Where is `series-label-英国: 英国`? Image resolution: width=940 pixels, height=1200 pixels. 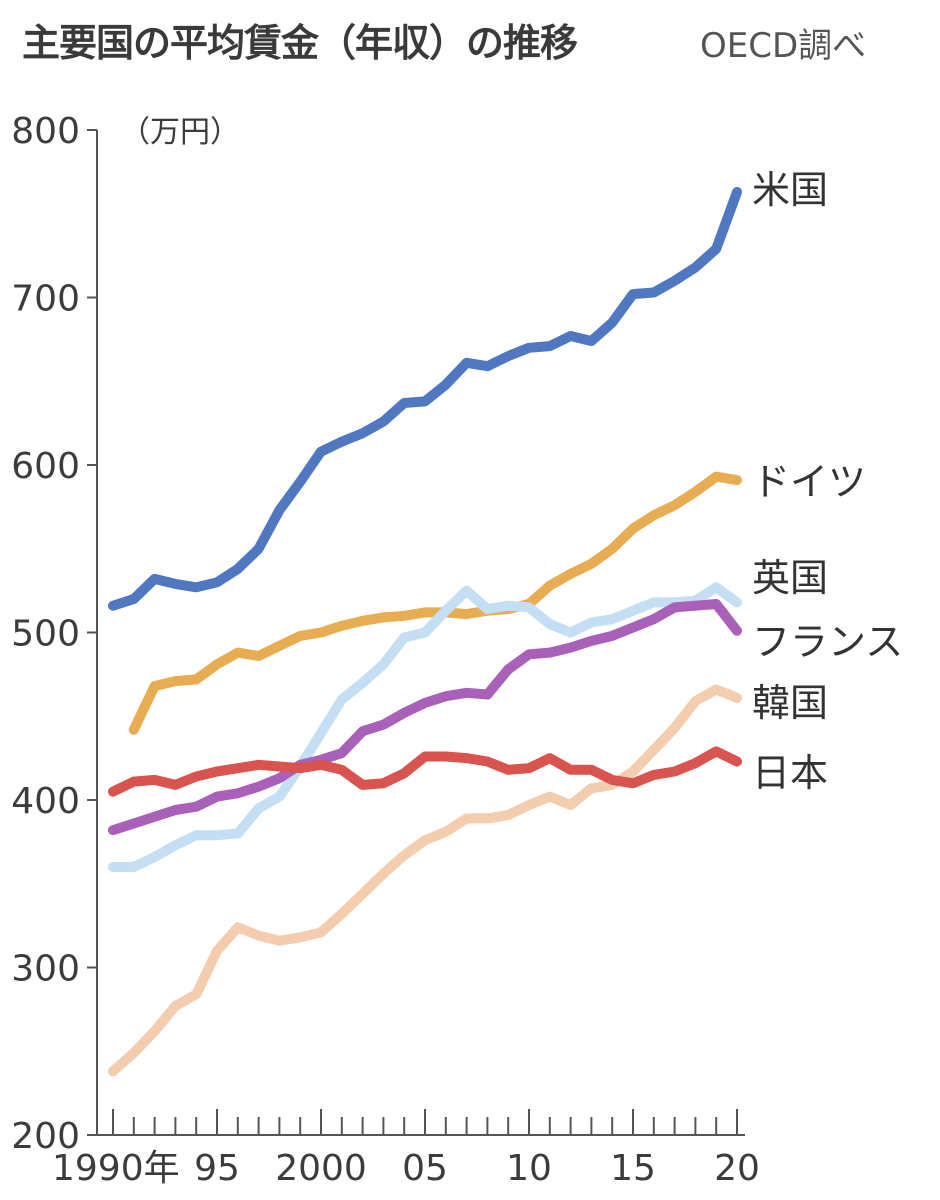
series-label-英国: 英国 is located at coordinates (790, 578).